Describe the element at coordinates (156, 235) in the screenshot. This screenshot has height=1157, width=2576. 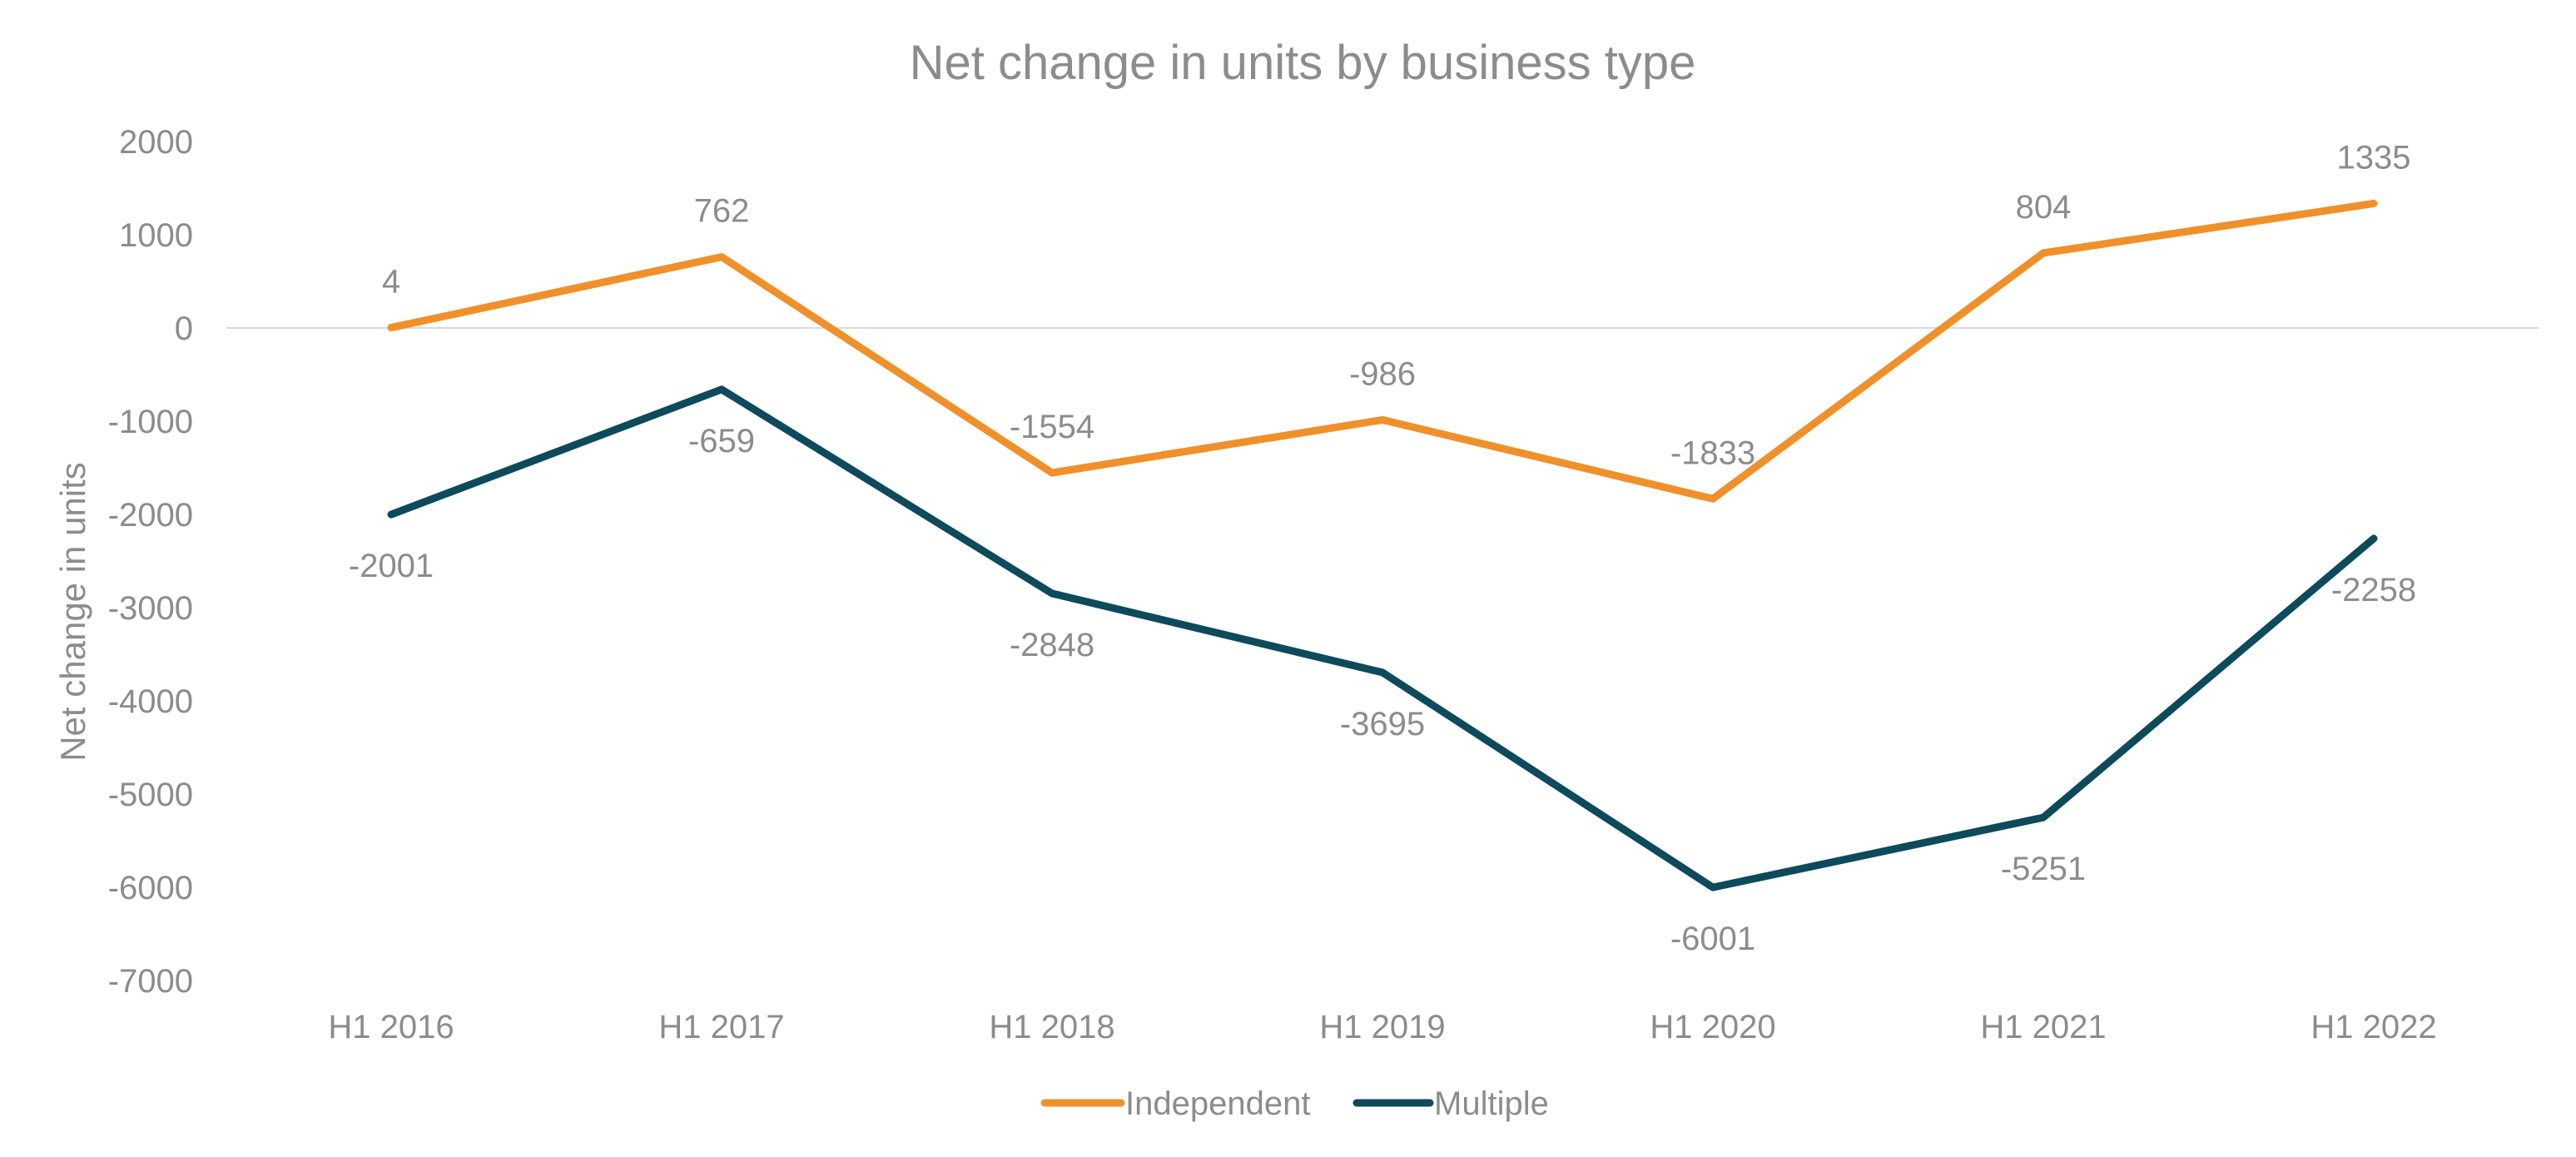
I see `y-tick-label: 1000` at that location.